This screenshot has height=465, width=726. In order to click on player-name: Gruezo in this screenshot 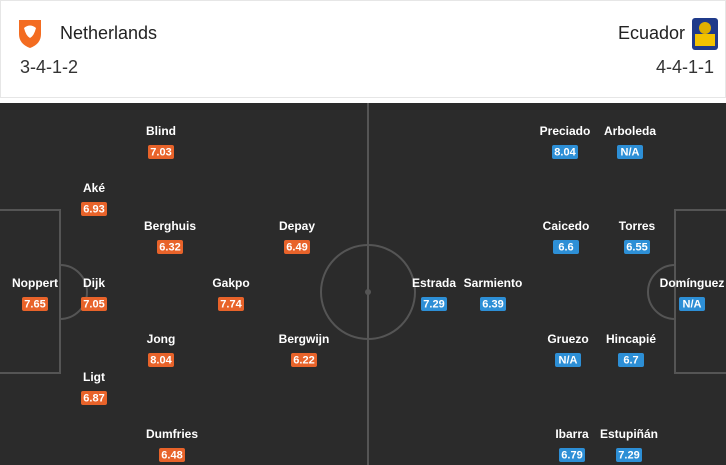, I will do `click(567, 339)`.